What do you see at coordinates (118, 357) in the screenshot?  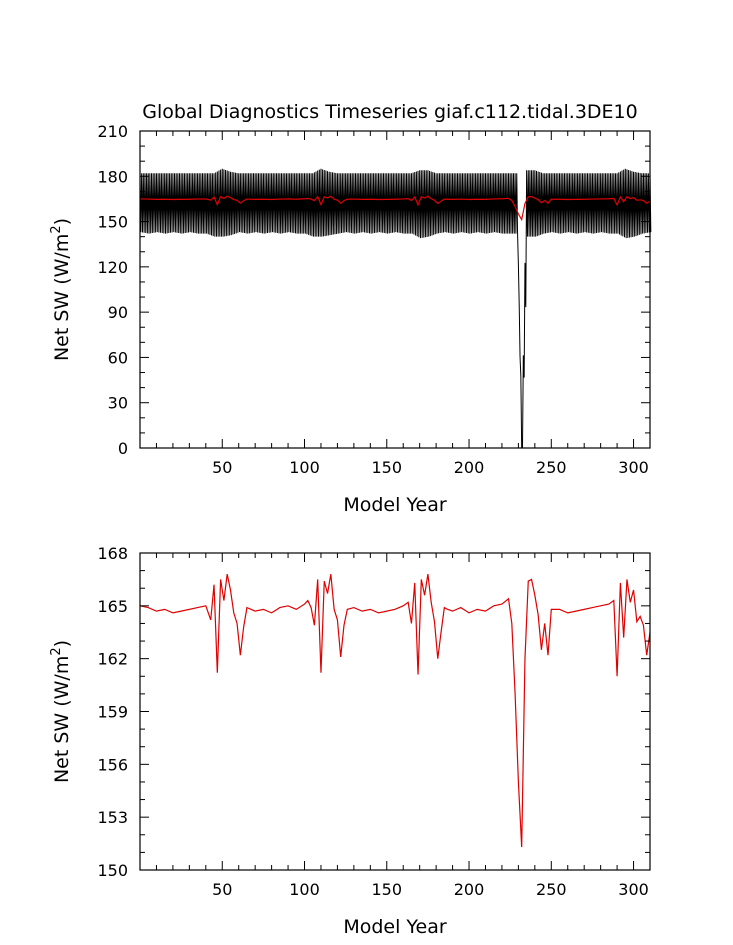 I see `y-tick-label: 60` at bounding box center [118, 357].